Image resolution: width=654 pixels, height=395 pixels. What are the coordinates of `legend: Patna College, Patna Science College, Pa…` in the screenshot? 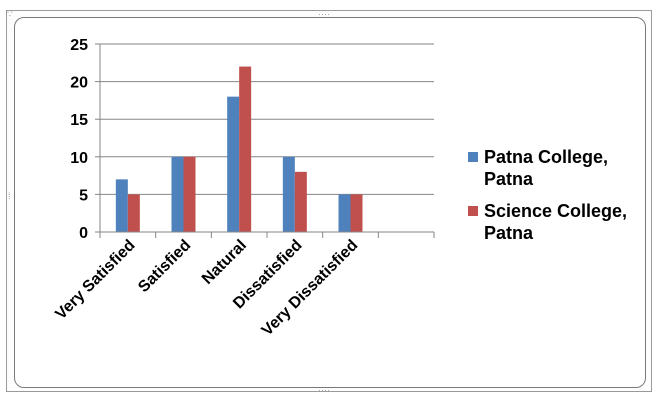 It's located at (558, 200).